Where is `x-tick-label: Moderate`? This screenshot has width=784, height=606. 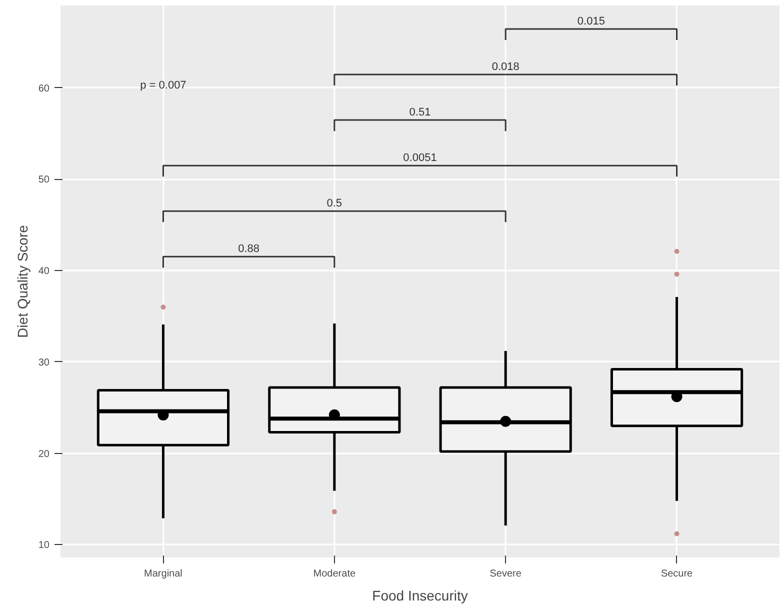
x-tick-label: Moderate is located at coordinates (334, 574).